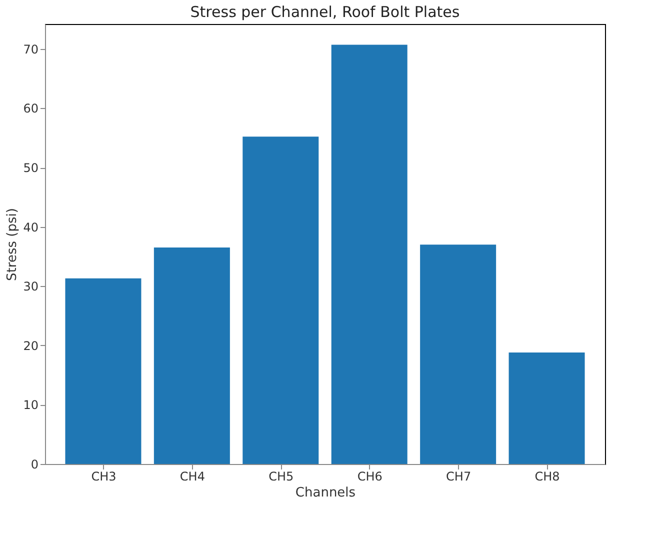 This screenshot has width=657, height=533. Describe the element at coordinates (103, 477) in the screenshot. I see `x-tick-label: CH3` at that location.